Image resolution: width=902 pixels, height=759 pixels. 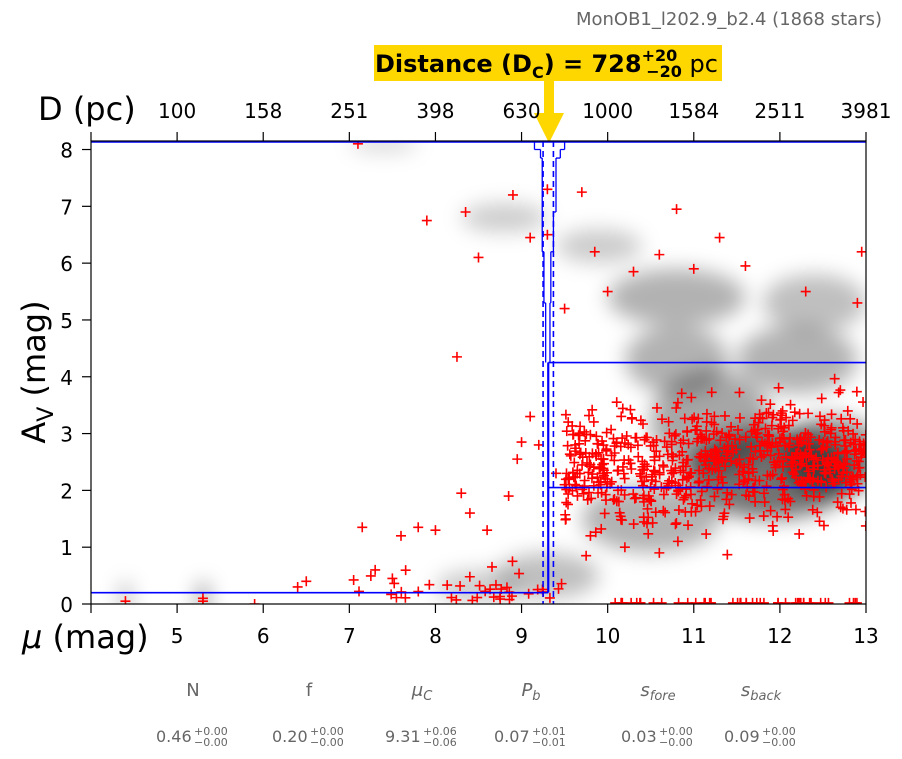 I want to click on stat-symbol-sub: back, so click(x=765, y=696).